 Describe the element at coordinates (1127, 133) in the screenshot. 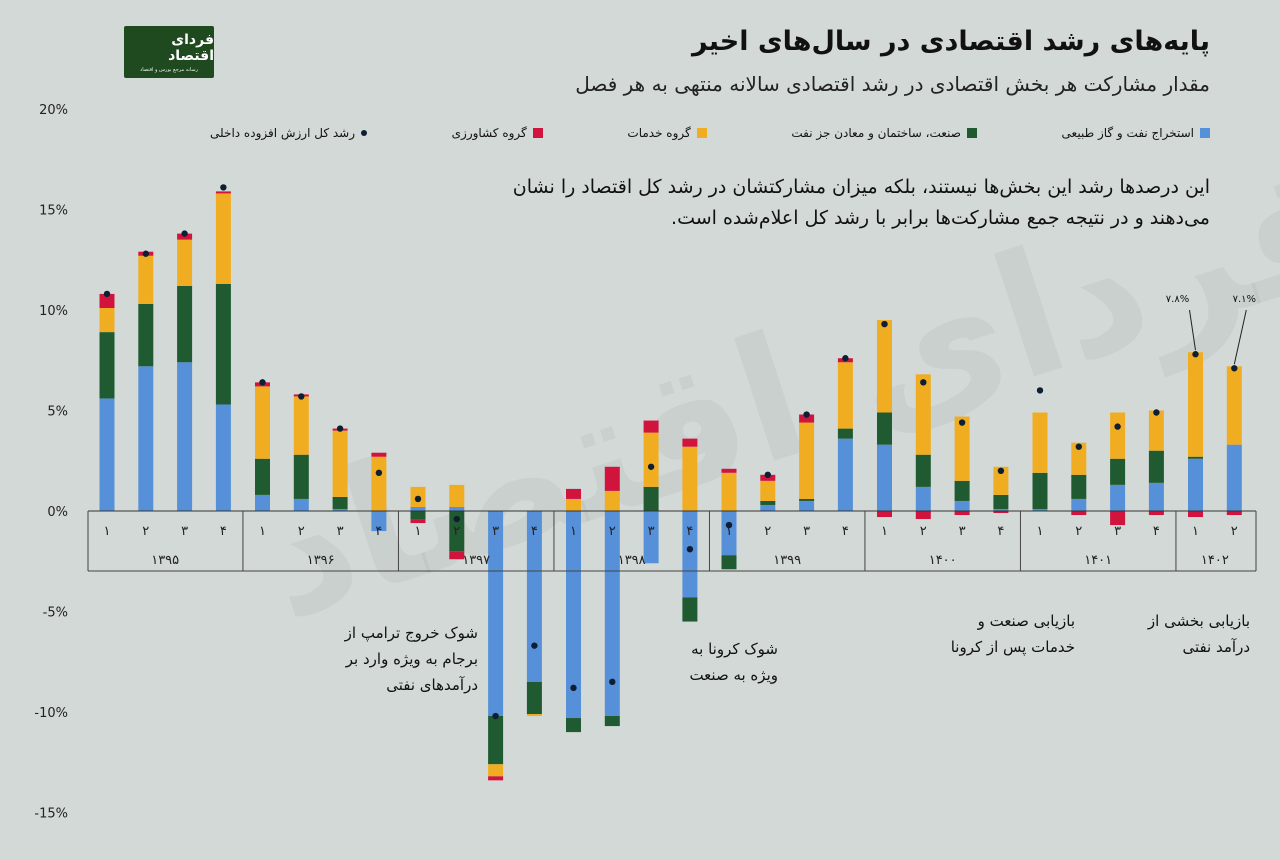

I see `legend-label-oil: استخراج نفت و گاز طبیعی` at that location.